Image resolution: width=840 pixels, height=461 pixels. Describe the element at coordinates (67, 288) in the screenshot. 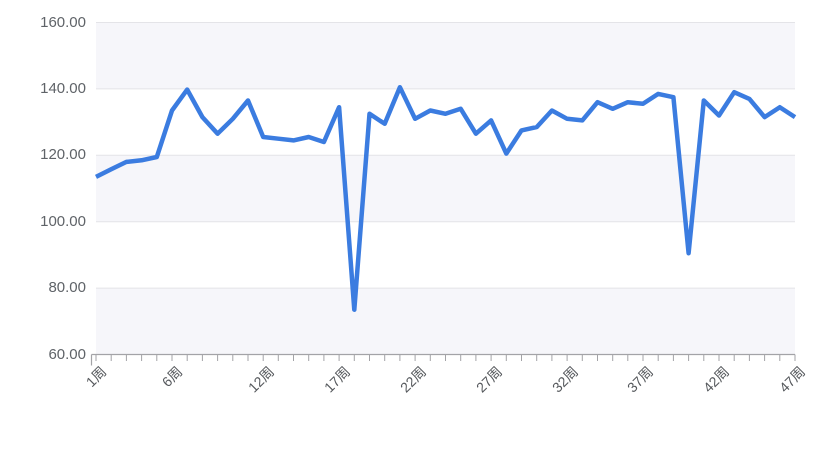

I see `y-axis-tick-label: 80.00` at that location.